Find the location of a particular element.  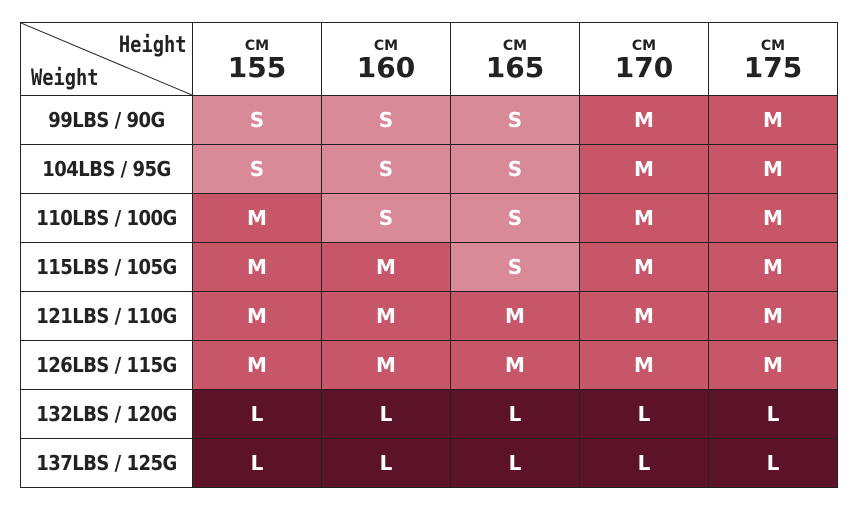

height-axis-label: Height is located at coordinates (152, 45).